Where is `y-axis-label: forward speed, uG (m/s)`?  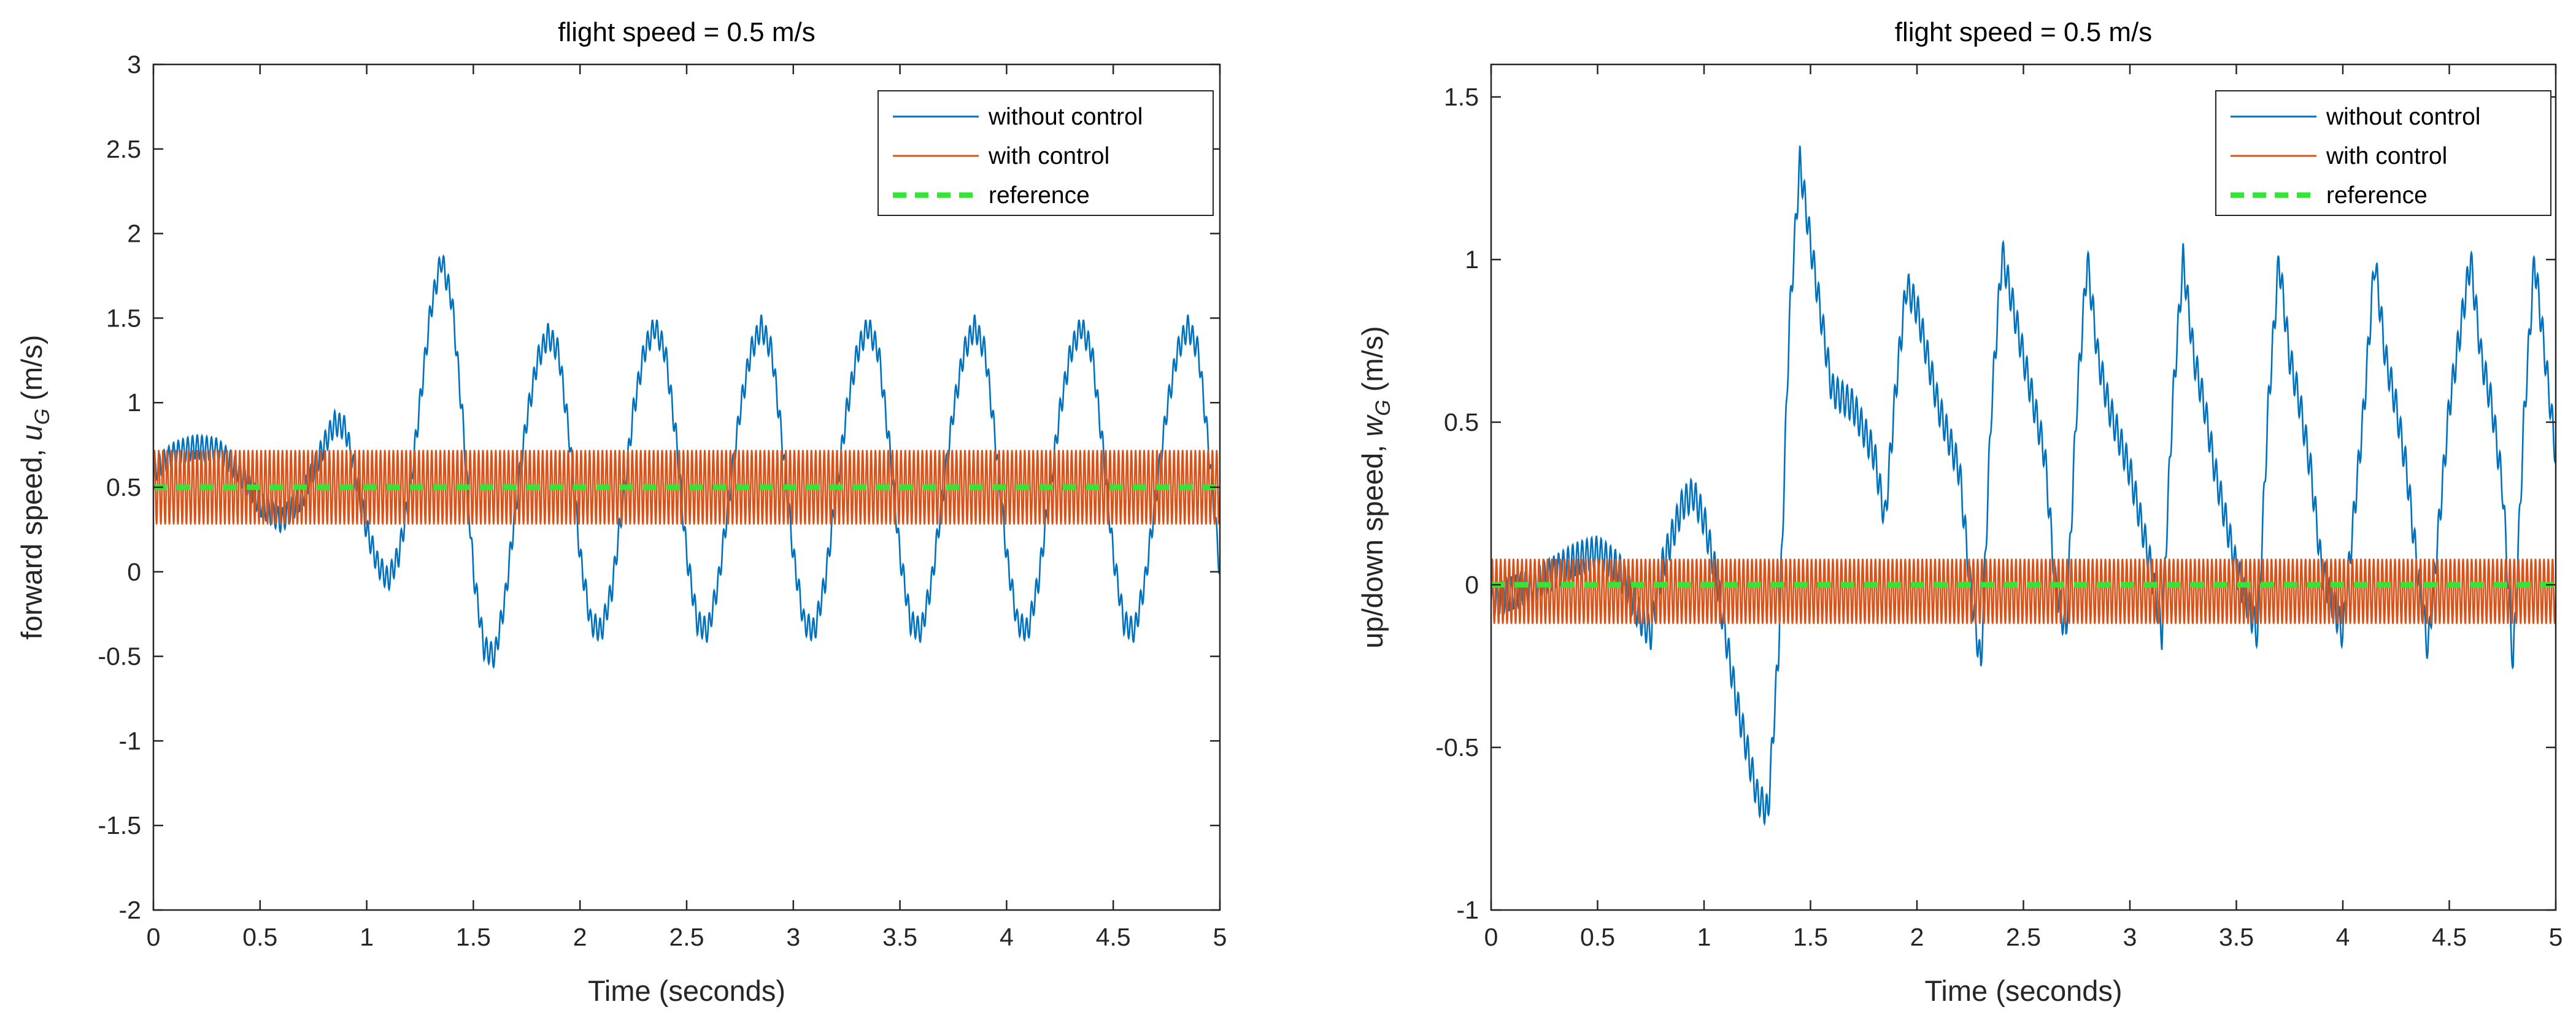 y-axis-label: forward speed, uG (m/s) is located at coordinates (34, 487).